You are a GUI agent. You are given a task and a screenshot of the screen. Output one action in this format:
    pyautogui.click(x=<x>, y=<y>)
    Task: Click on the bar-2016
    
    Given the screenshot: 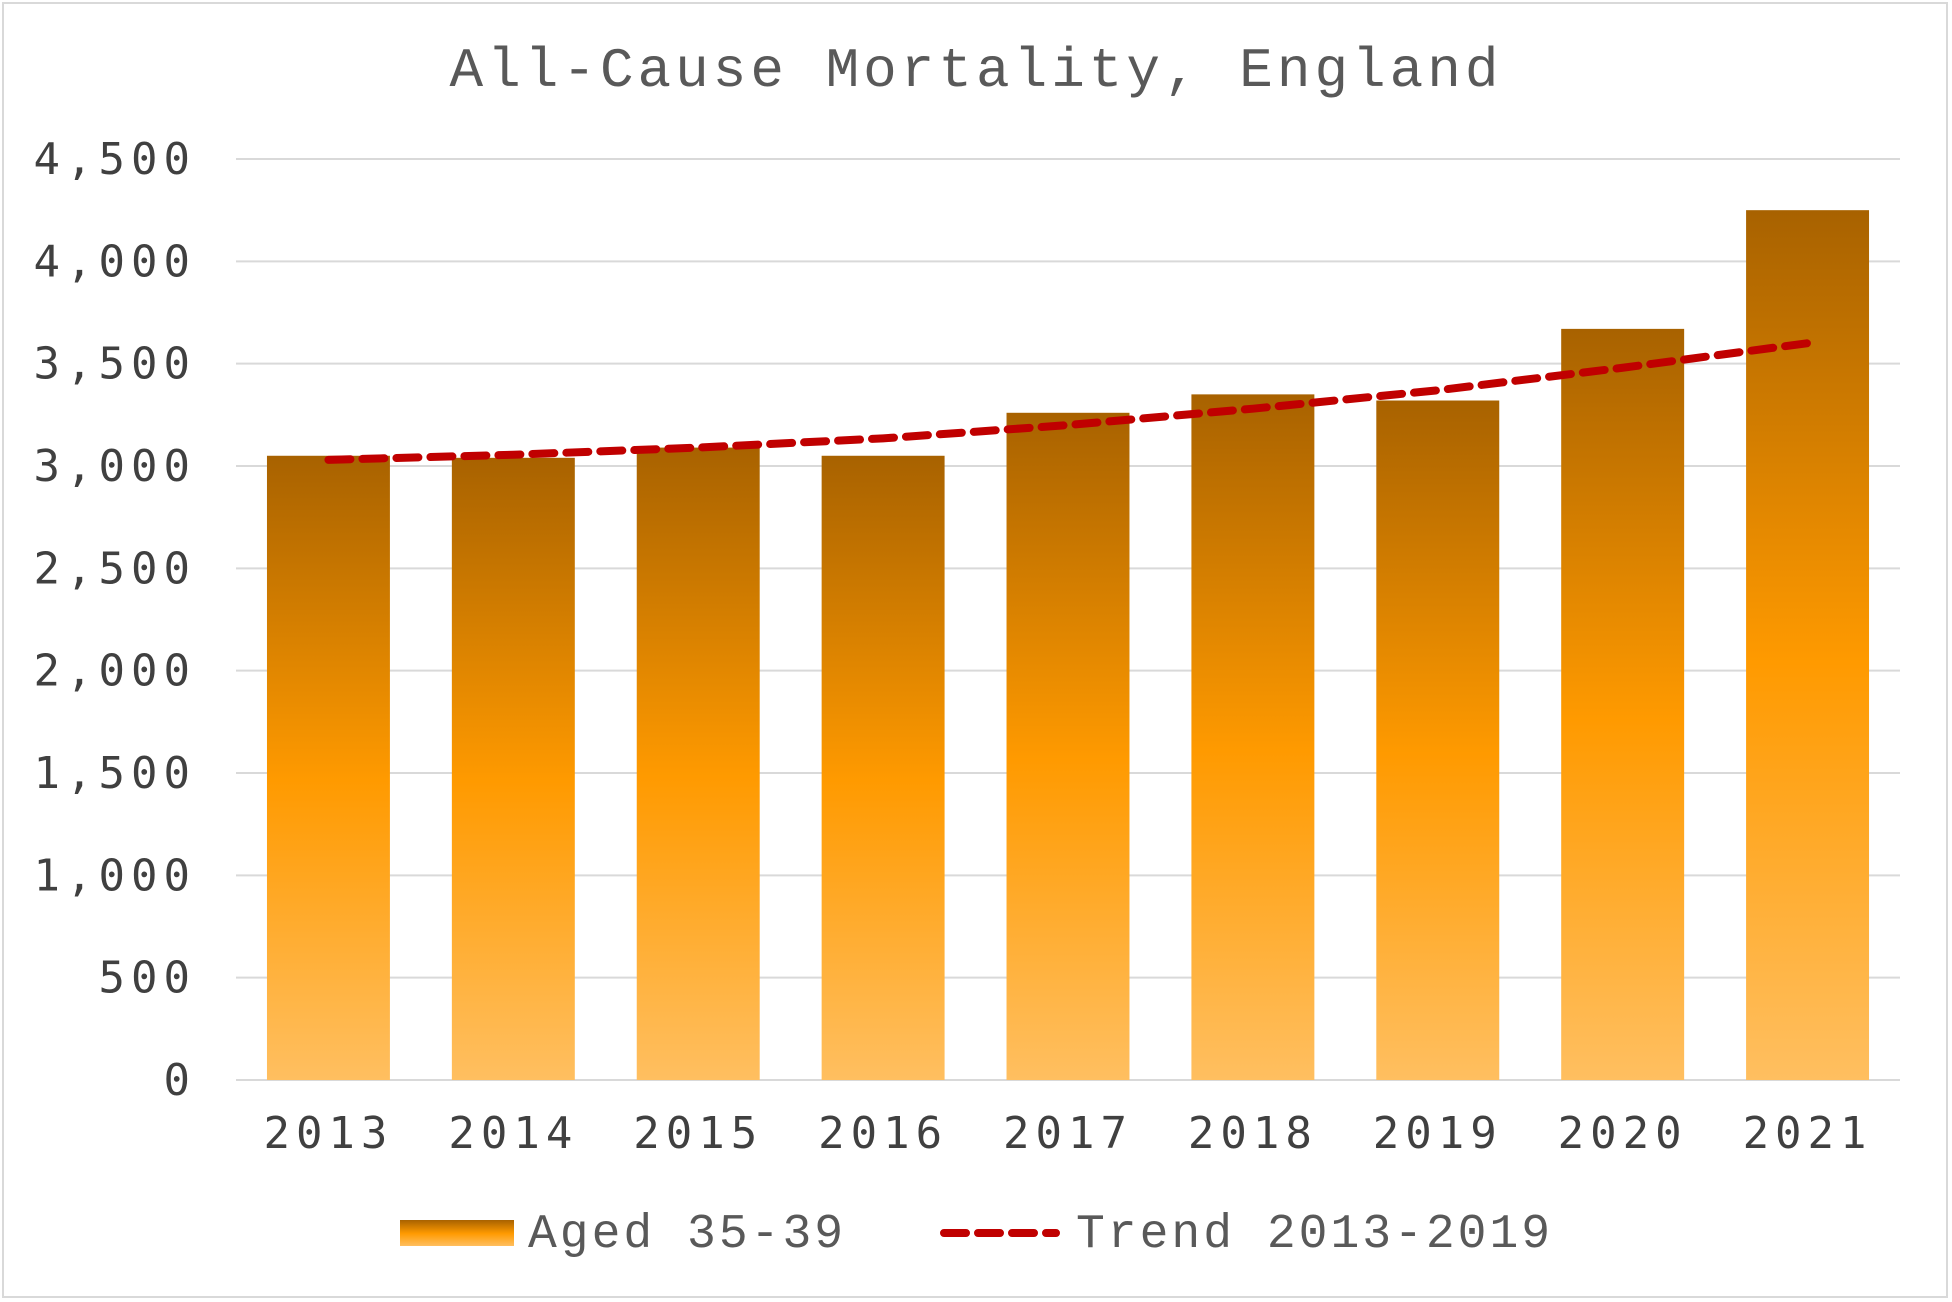 What is the action you would take?
    pyautogui.click(x=883, y=767)
    